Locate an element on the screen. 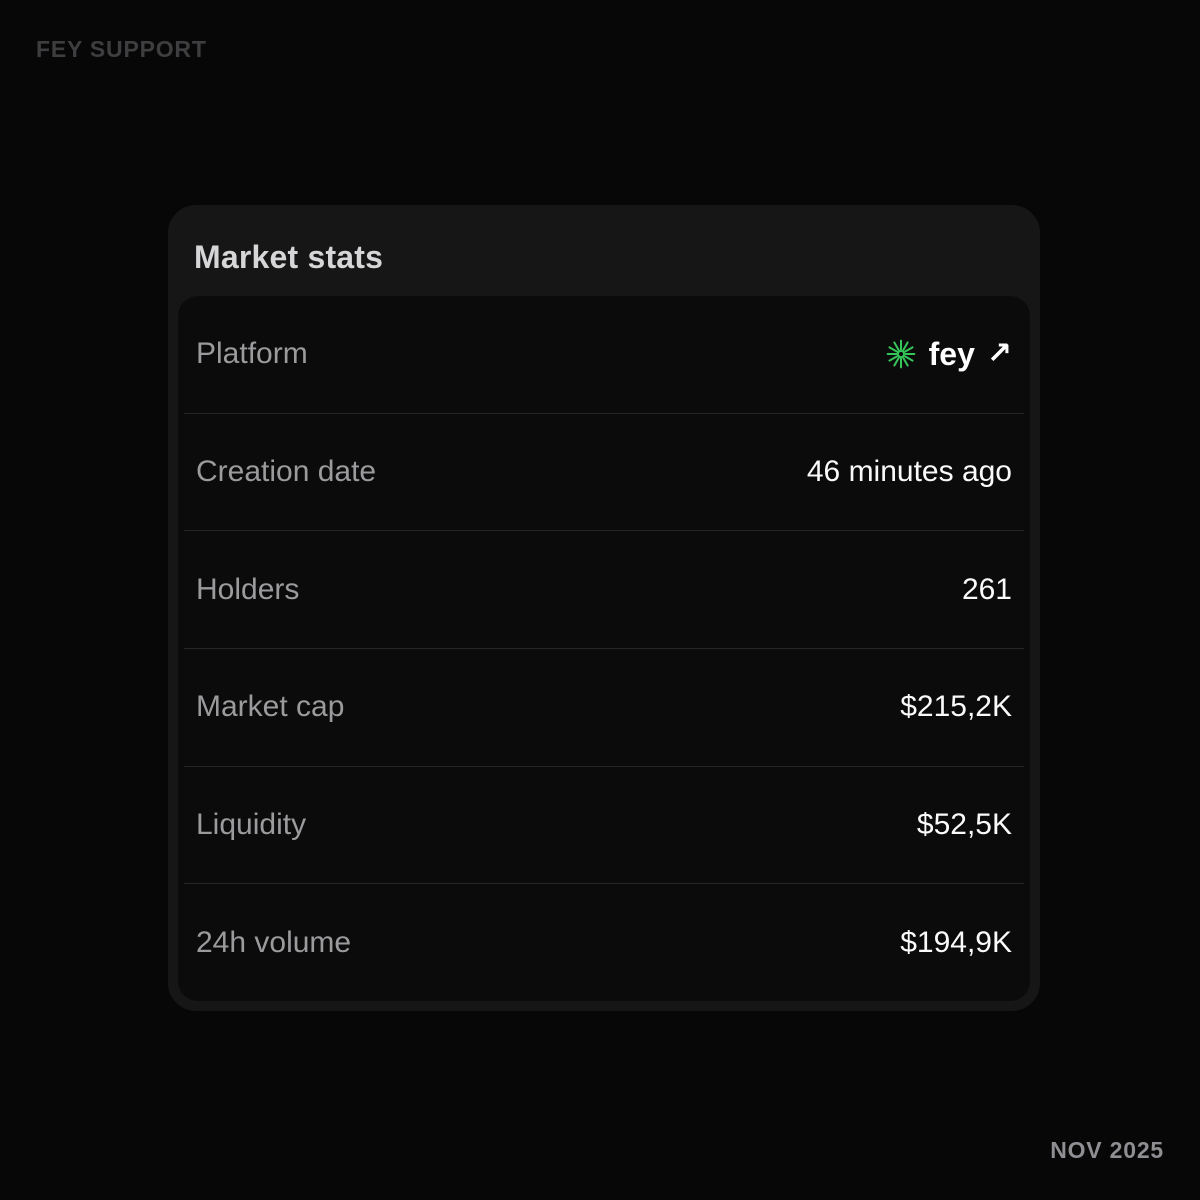 This screenshot has height=1200, width=1200. stat-row-24h-volume: 24h volume $194,9K is located at coordinates (604, 942).